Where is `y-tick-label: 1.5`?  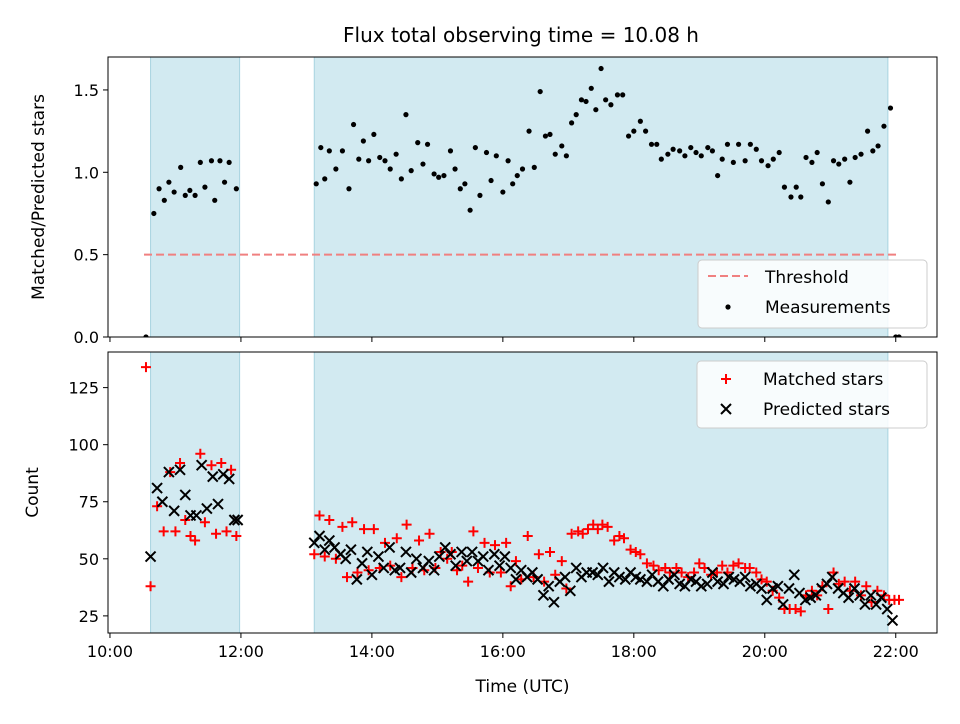 y-tick-label: 1.5 is located at coordinates (86, 90).